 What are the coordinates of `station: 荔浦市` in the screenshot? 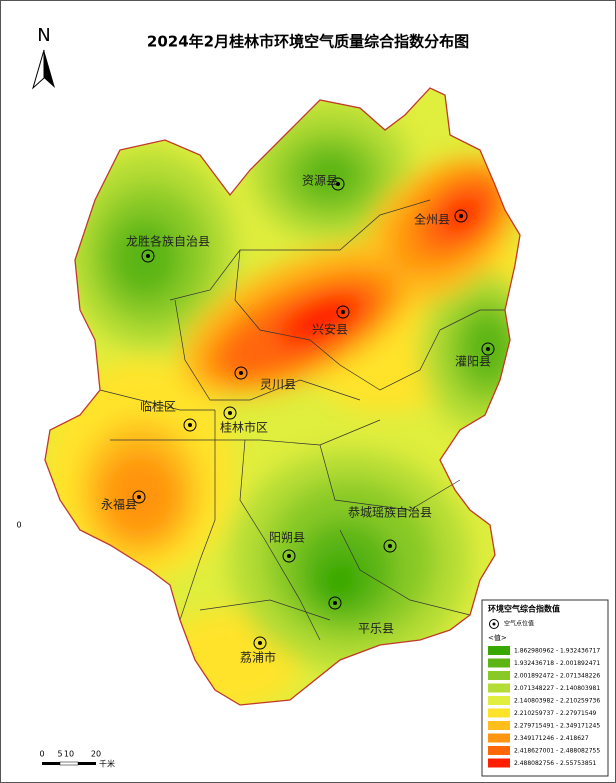 It's located at (258, 650).